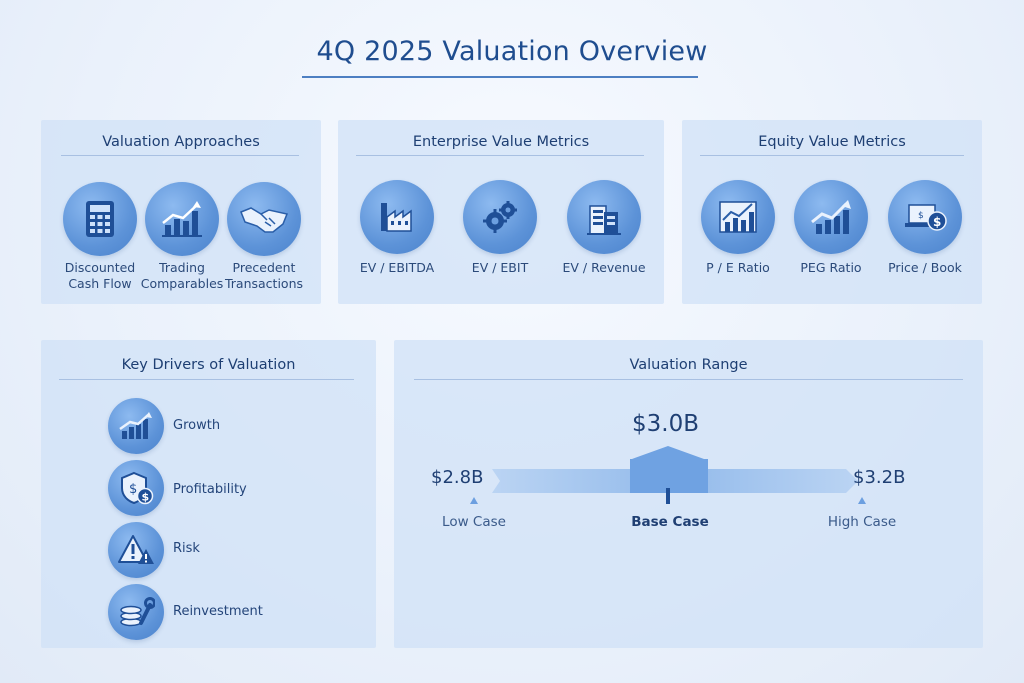  Describe the element at coordinates (100, 219) in the screenshot. I see `calculator-icon` at that location.